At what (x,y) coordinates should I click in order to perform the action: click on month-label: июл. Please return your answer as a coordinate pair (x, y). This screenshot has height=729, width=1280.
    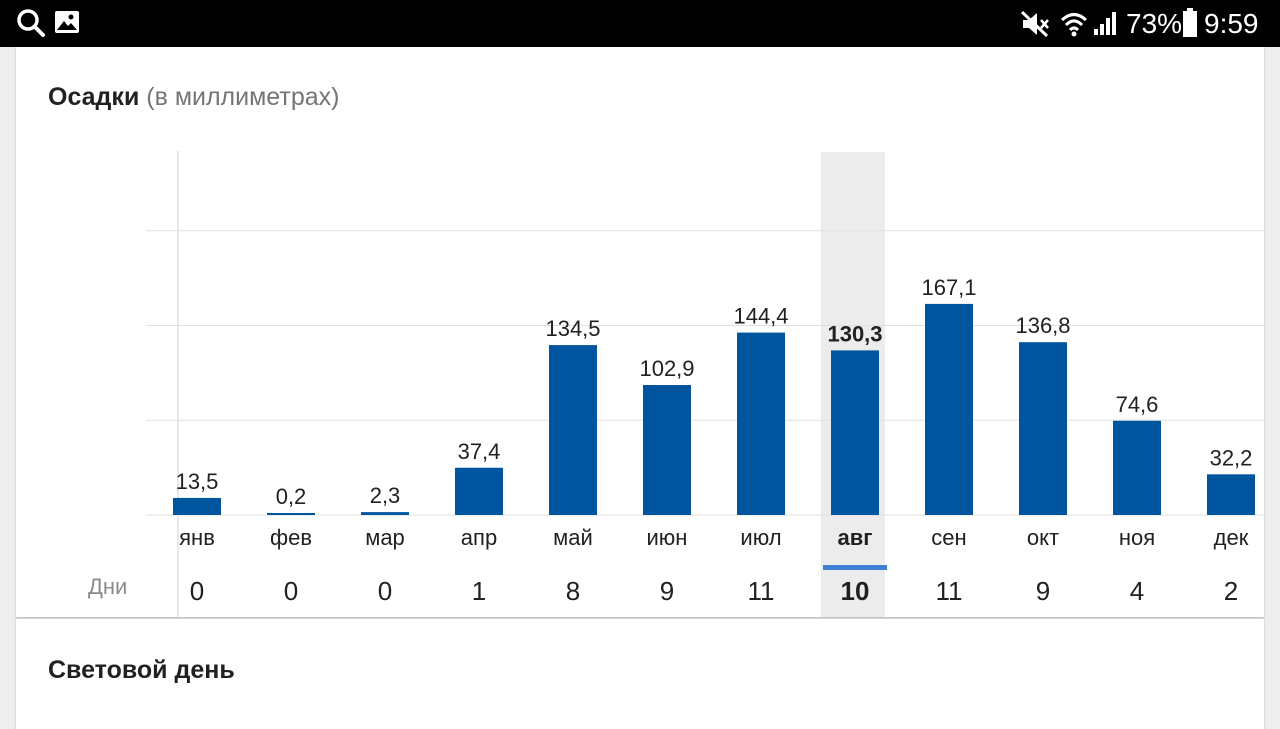
    Looking at the image, I should click on (760, 537).